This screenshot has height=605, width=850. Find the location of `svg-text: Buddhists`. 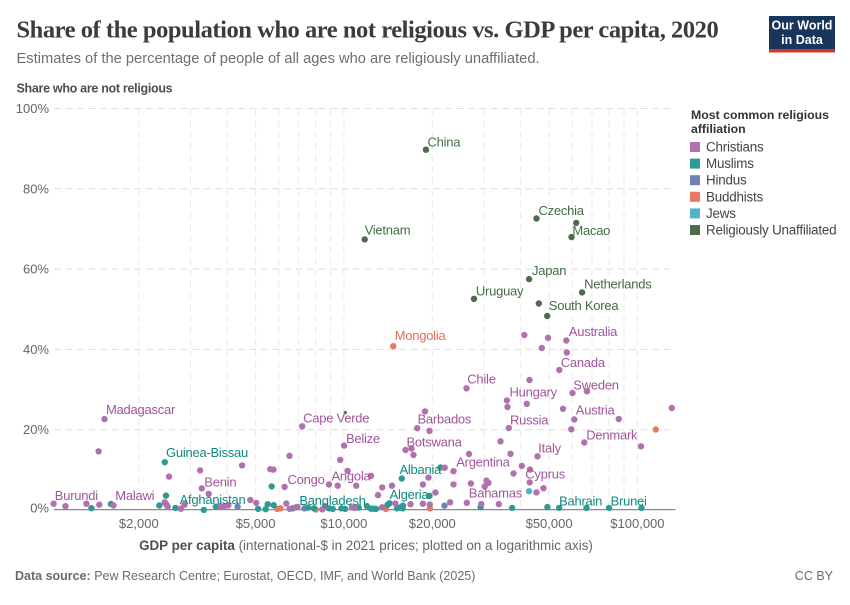

svg-text: Buddhists is located at coordinates (735, 196).